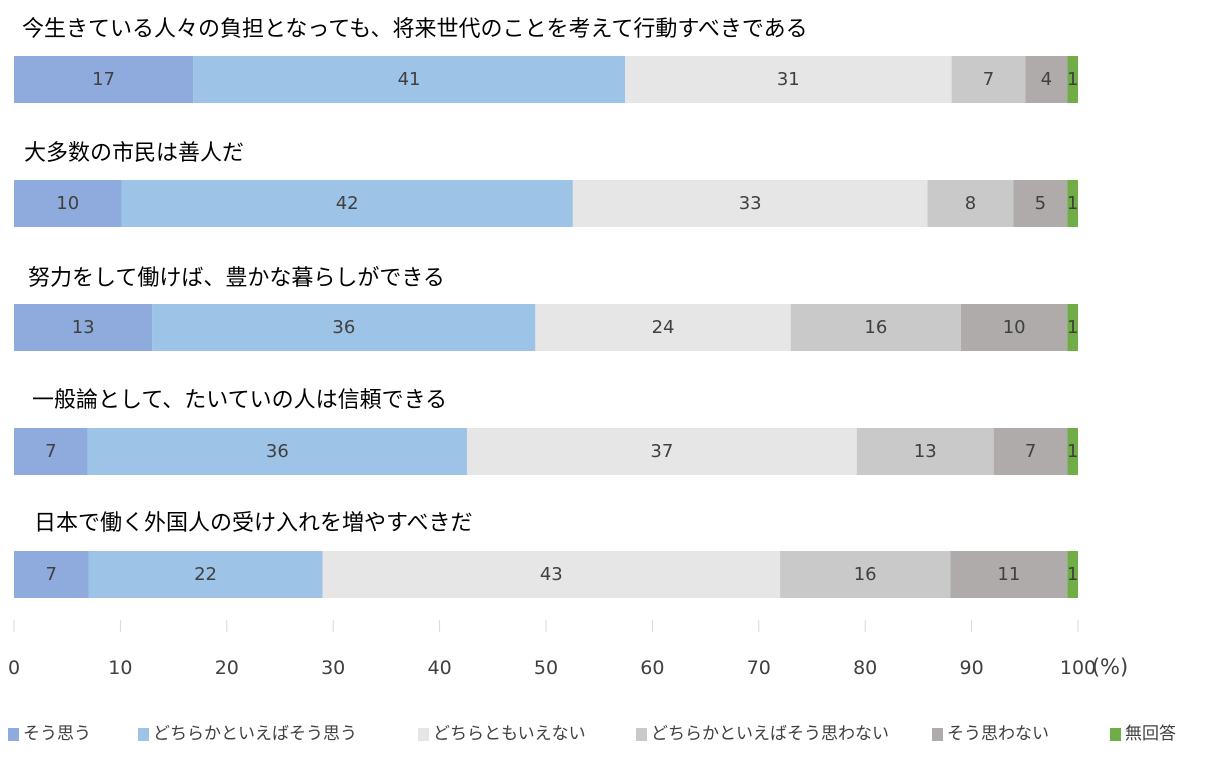  I want to click on question-label: 日本で働く外国人の受け入れを増やすべきだ, so click(253, 523).